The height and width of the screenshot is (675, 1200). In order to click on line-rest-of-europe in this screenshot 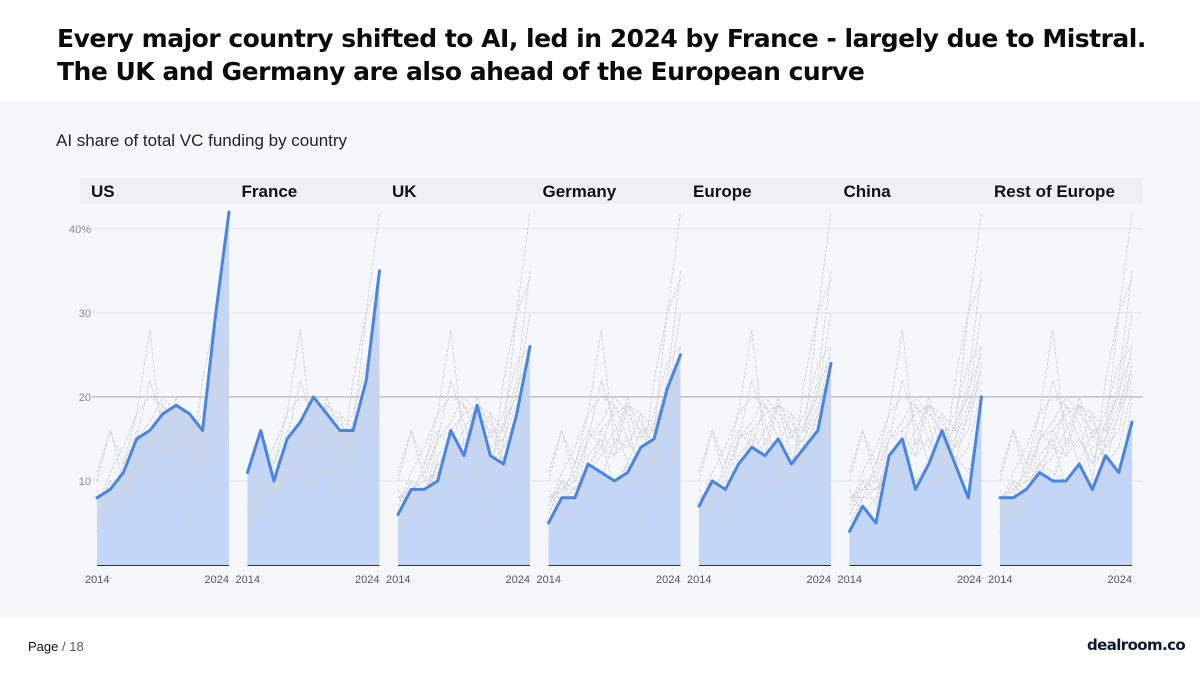, I will do `click(1066, 460)`.